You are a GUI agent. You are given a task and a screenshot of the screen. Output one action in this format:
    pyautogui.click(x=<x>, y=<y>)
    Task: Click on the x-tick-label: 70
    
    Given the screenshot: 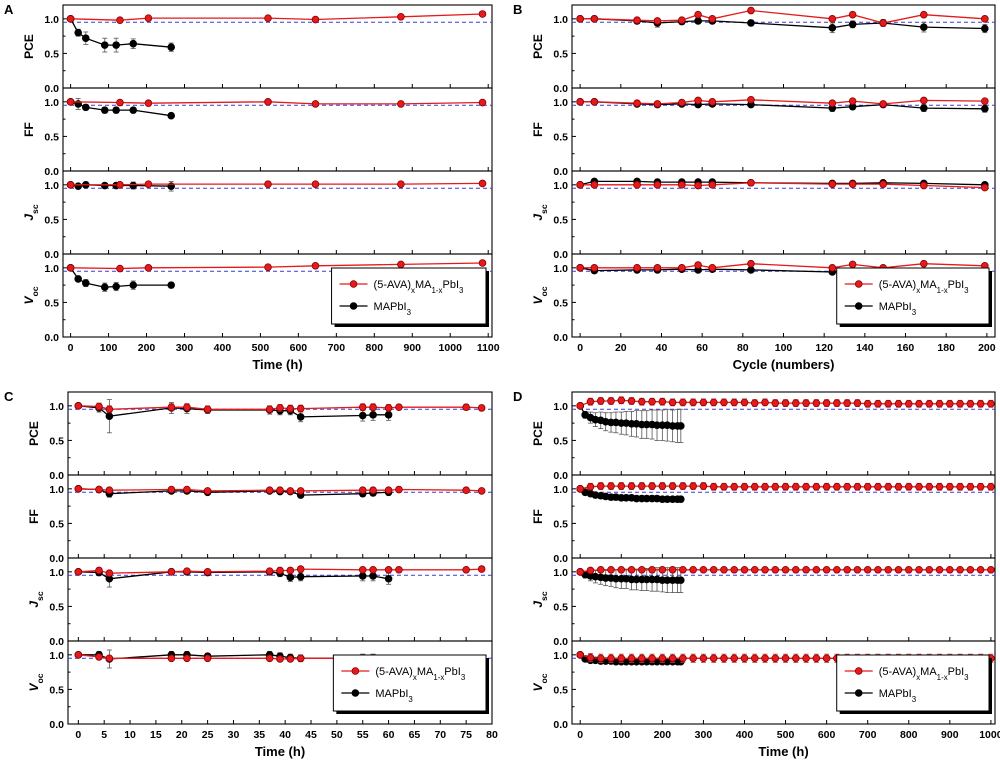 What is the action you would take?
    pyautogui.click(x=440, y=735)
    